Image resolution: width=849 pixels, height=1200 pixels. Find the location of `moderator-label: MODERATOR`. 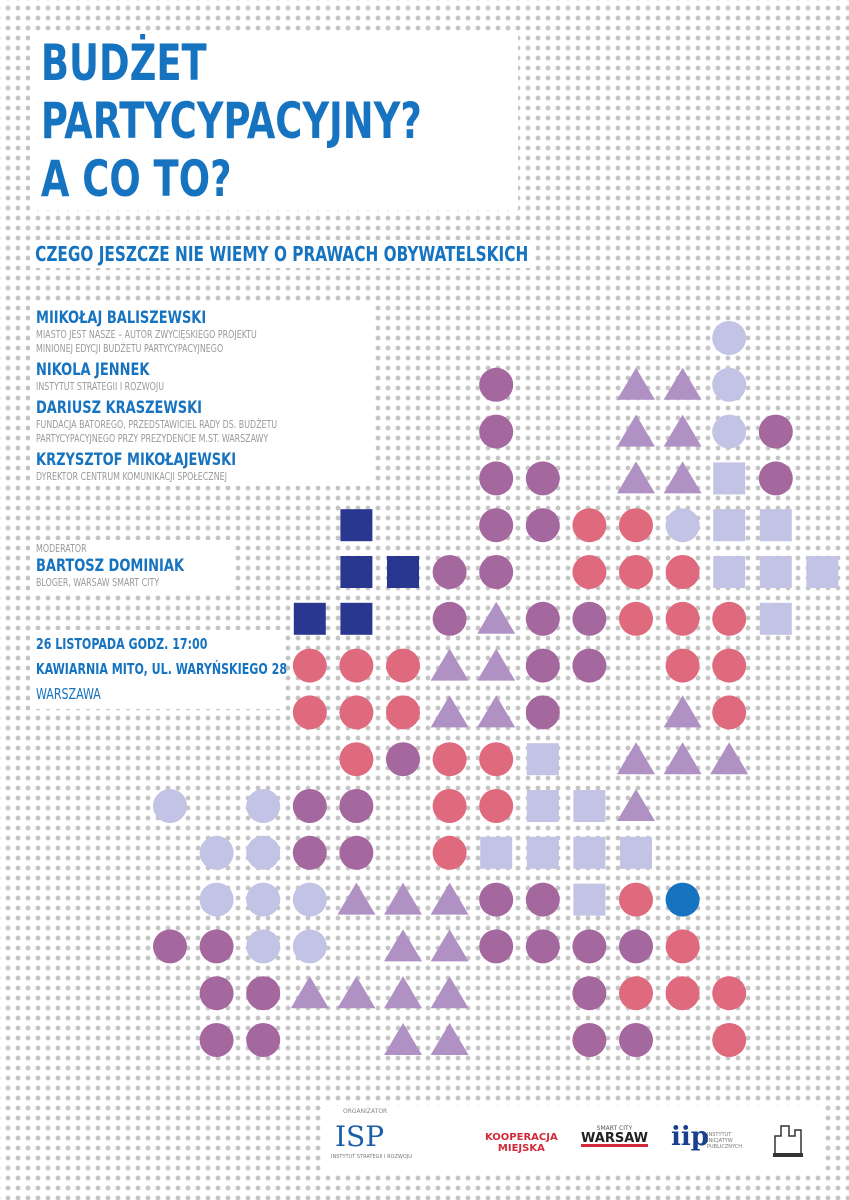

moderator-label: MODERATOR is located at coordinates (61, 548).